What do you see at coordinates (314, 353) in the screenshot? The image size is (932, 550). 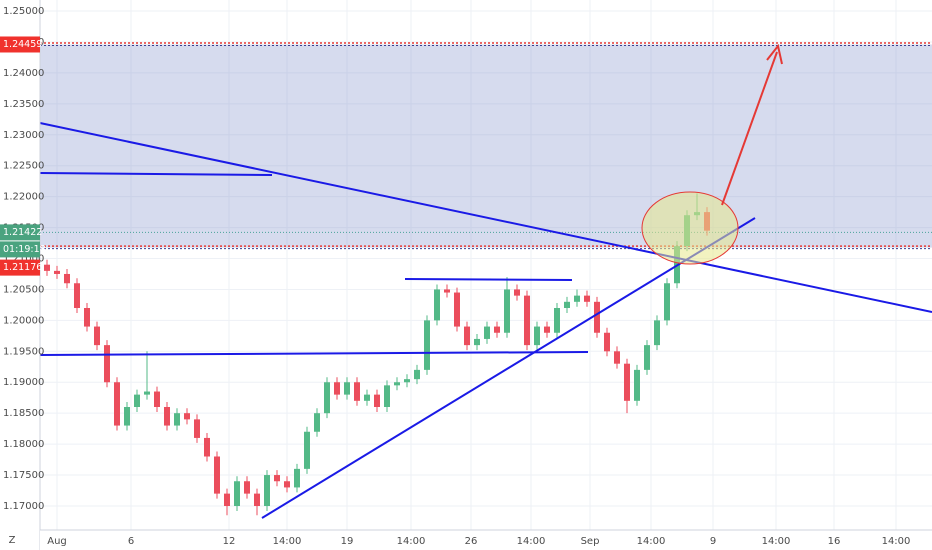 I see `support-line` at bounding box center [314, 353].